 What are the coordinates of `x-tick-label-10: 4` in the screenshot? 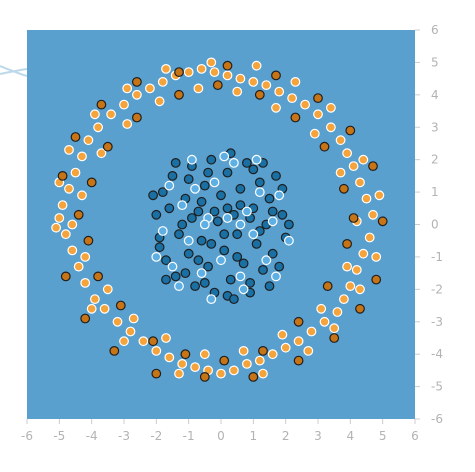 It's located at (351, 436).